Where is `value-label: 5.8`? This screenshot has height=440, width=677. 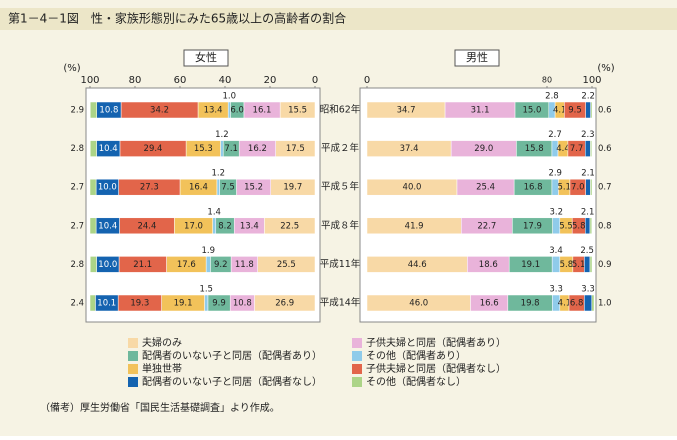 value-label: 5.8 is located at coordinates (567, 265).